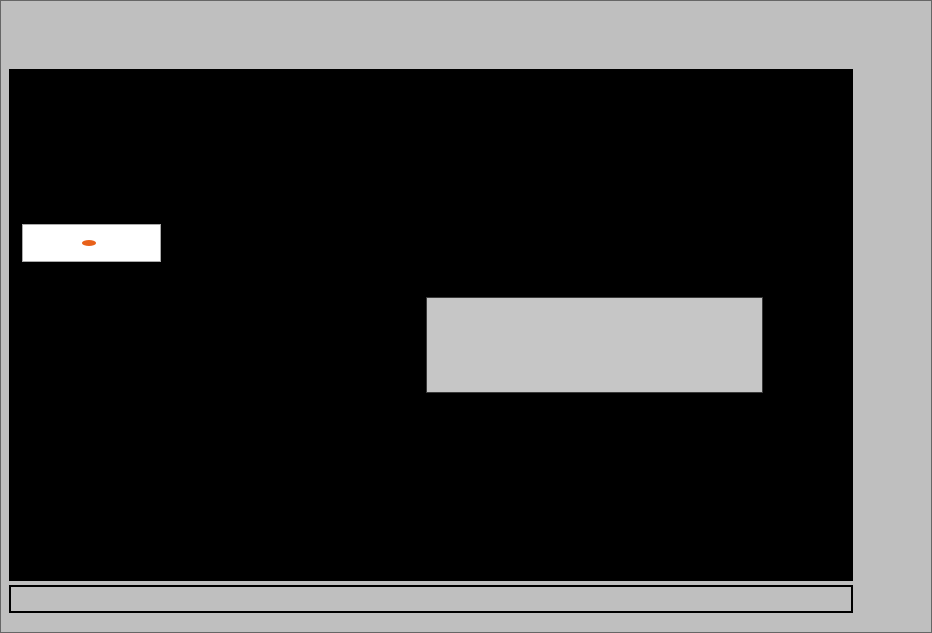 Image resolution: width=932 pixels, height=633 pixels. I want to click on steel-market-update-logo, so click(91, 243).